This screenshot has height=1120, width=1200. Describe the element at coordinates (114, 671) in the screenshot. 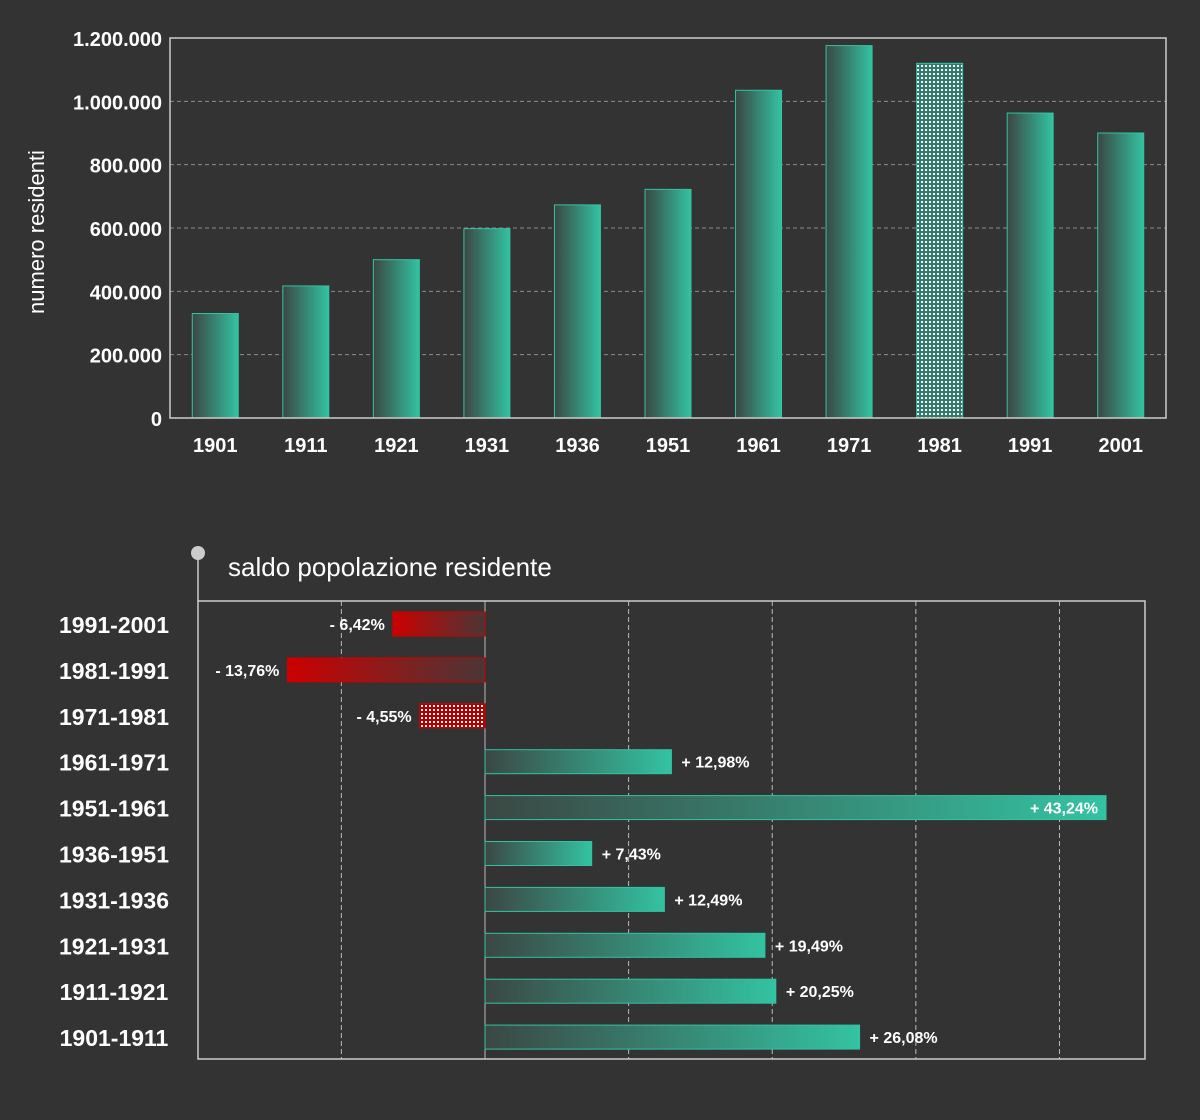

I see `category-label: 1981-1991` at that location.